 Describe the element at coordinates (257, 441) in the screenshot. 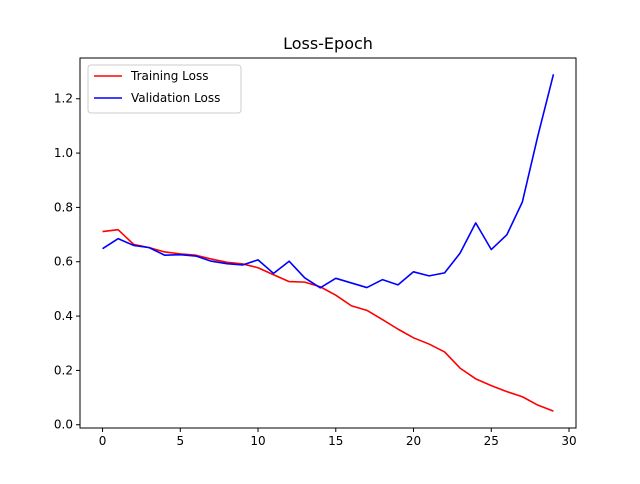

I see `x-tick-label: 10` at that location.